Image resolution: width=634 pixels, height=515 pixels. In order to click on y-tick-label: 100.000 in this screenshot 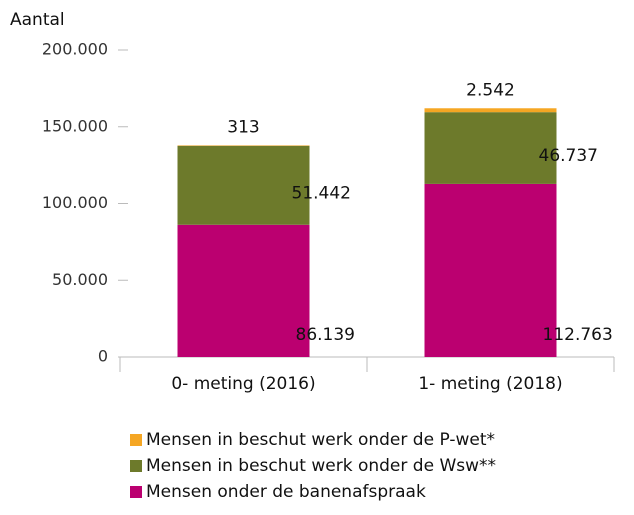, I will do `click(75, 202)`.